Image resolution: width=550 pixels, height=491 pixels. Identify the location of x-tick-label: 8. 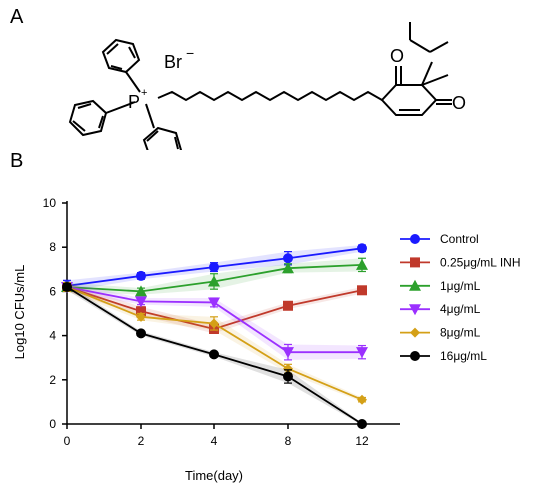
(288, 441).